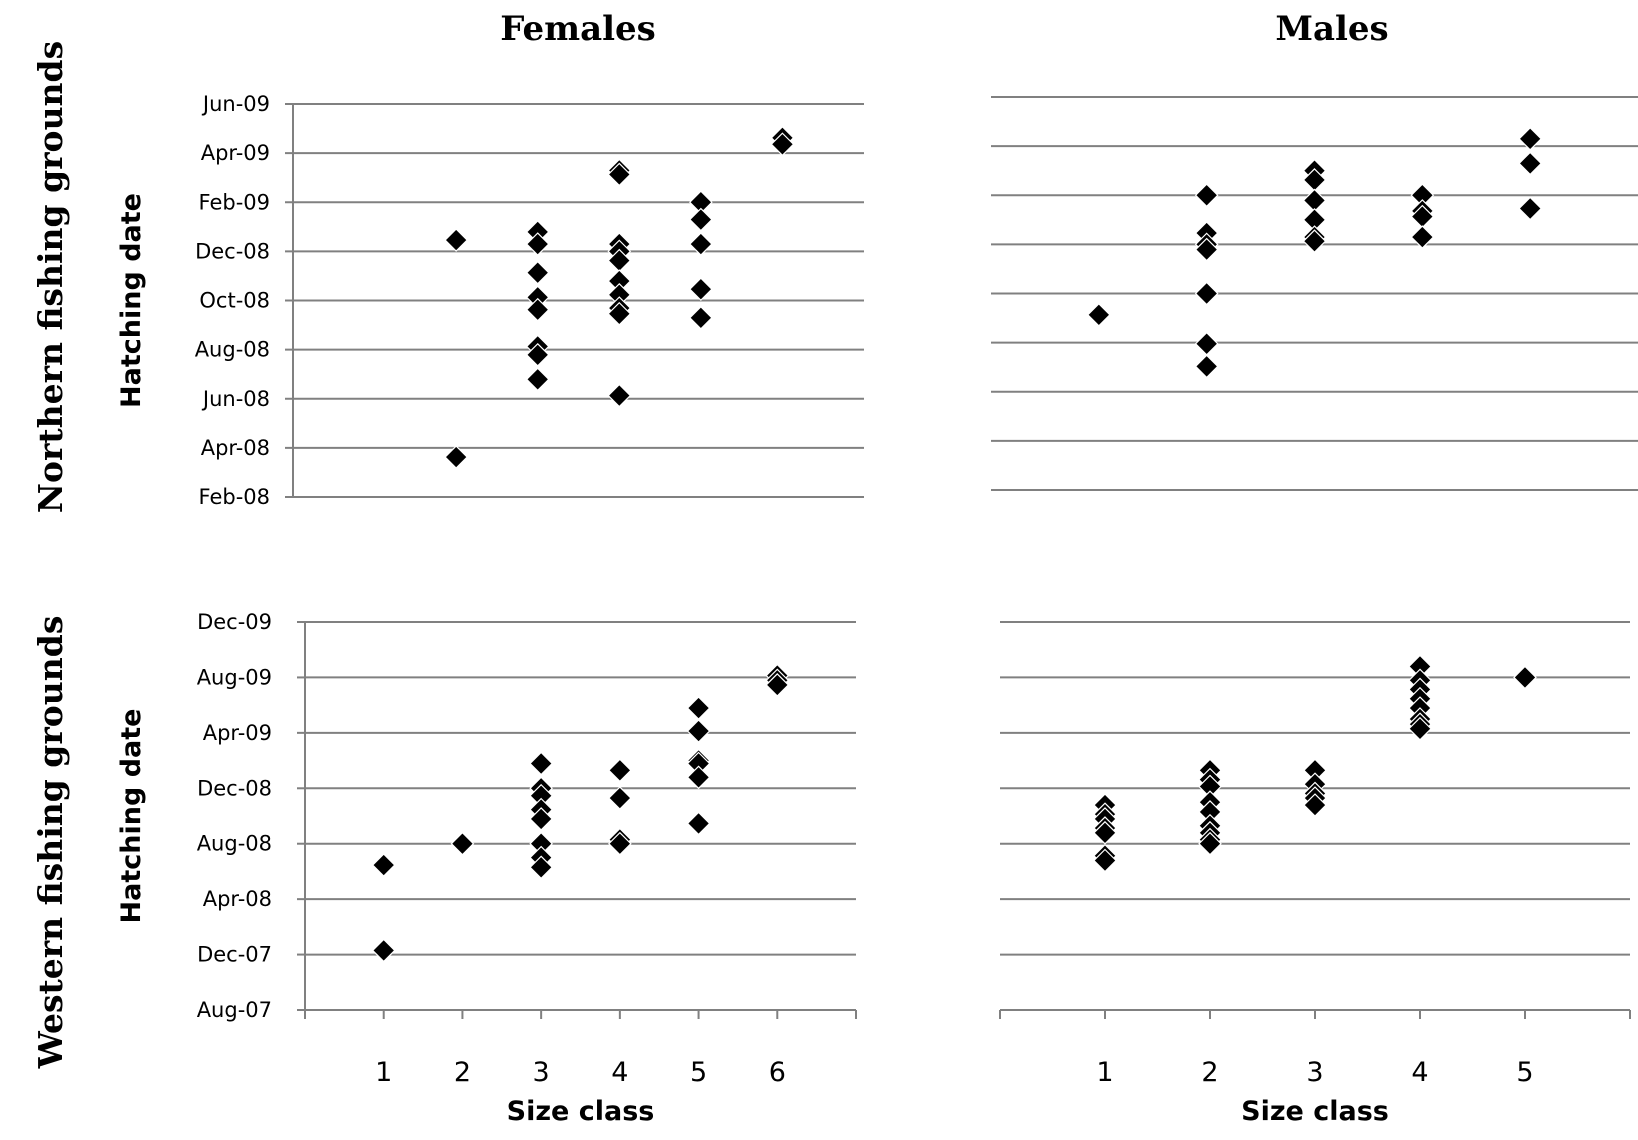 This screenshot has height=1140, width=1638. Describe the element at coordinates (234, 497) in the screenshot. I see `y-tick-label: Feb-08` at that location.